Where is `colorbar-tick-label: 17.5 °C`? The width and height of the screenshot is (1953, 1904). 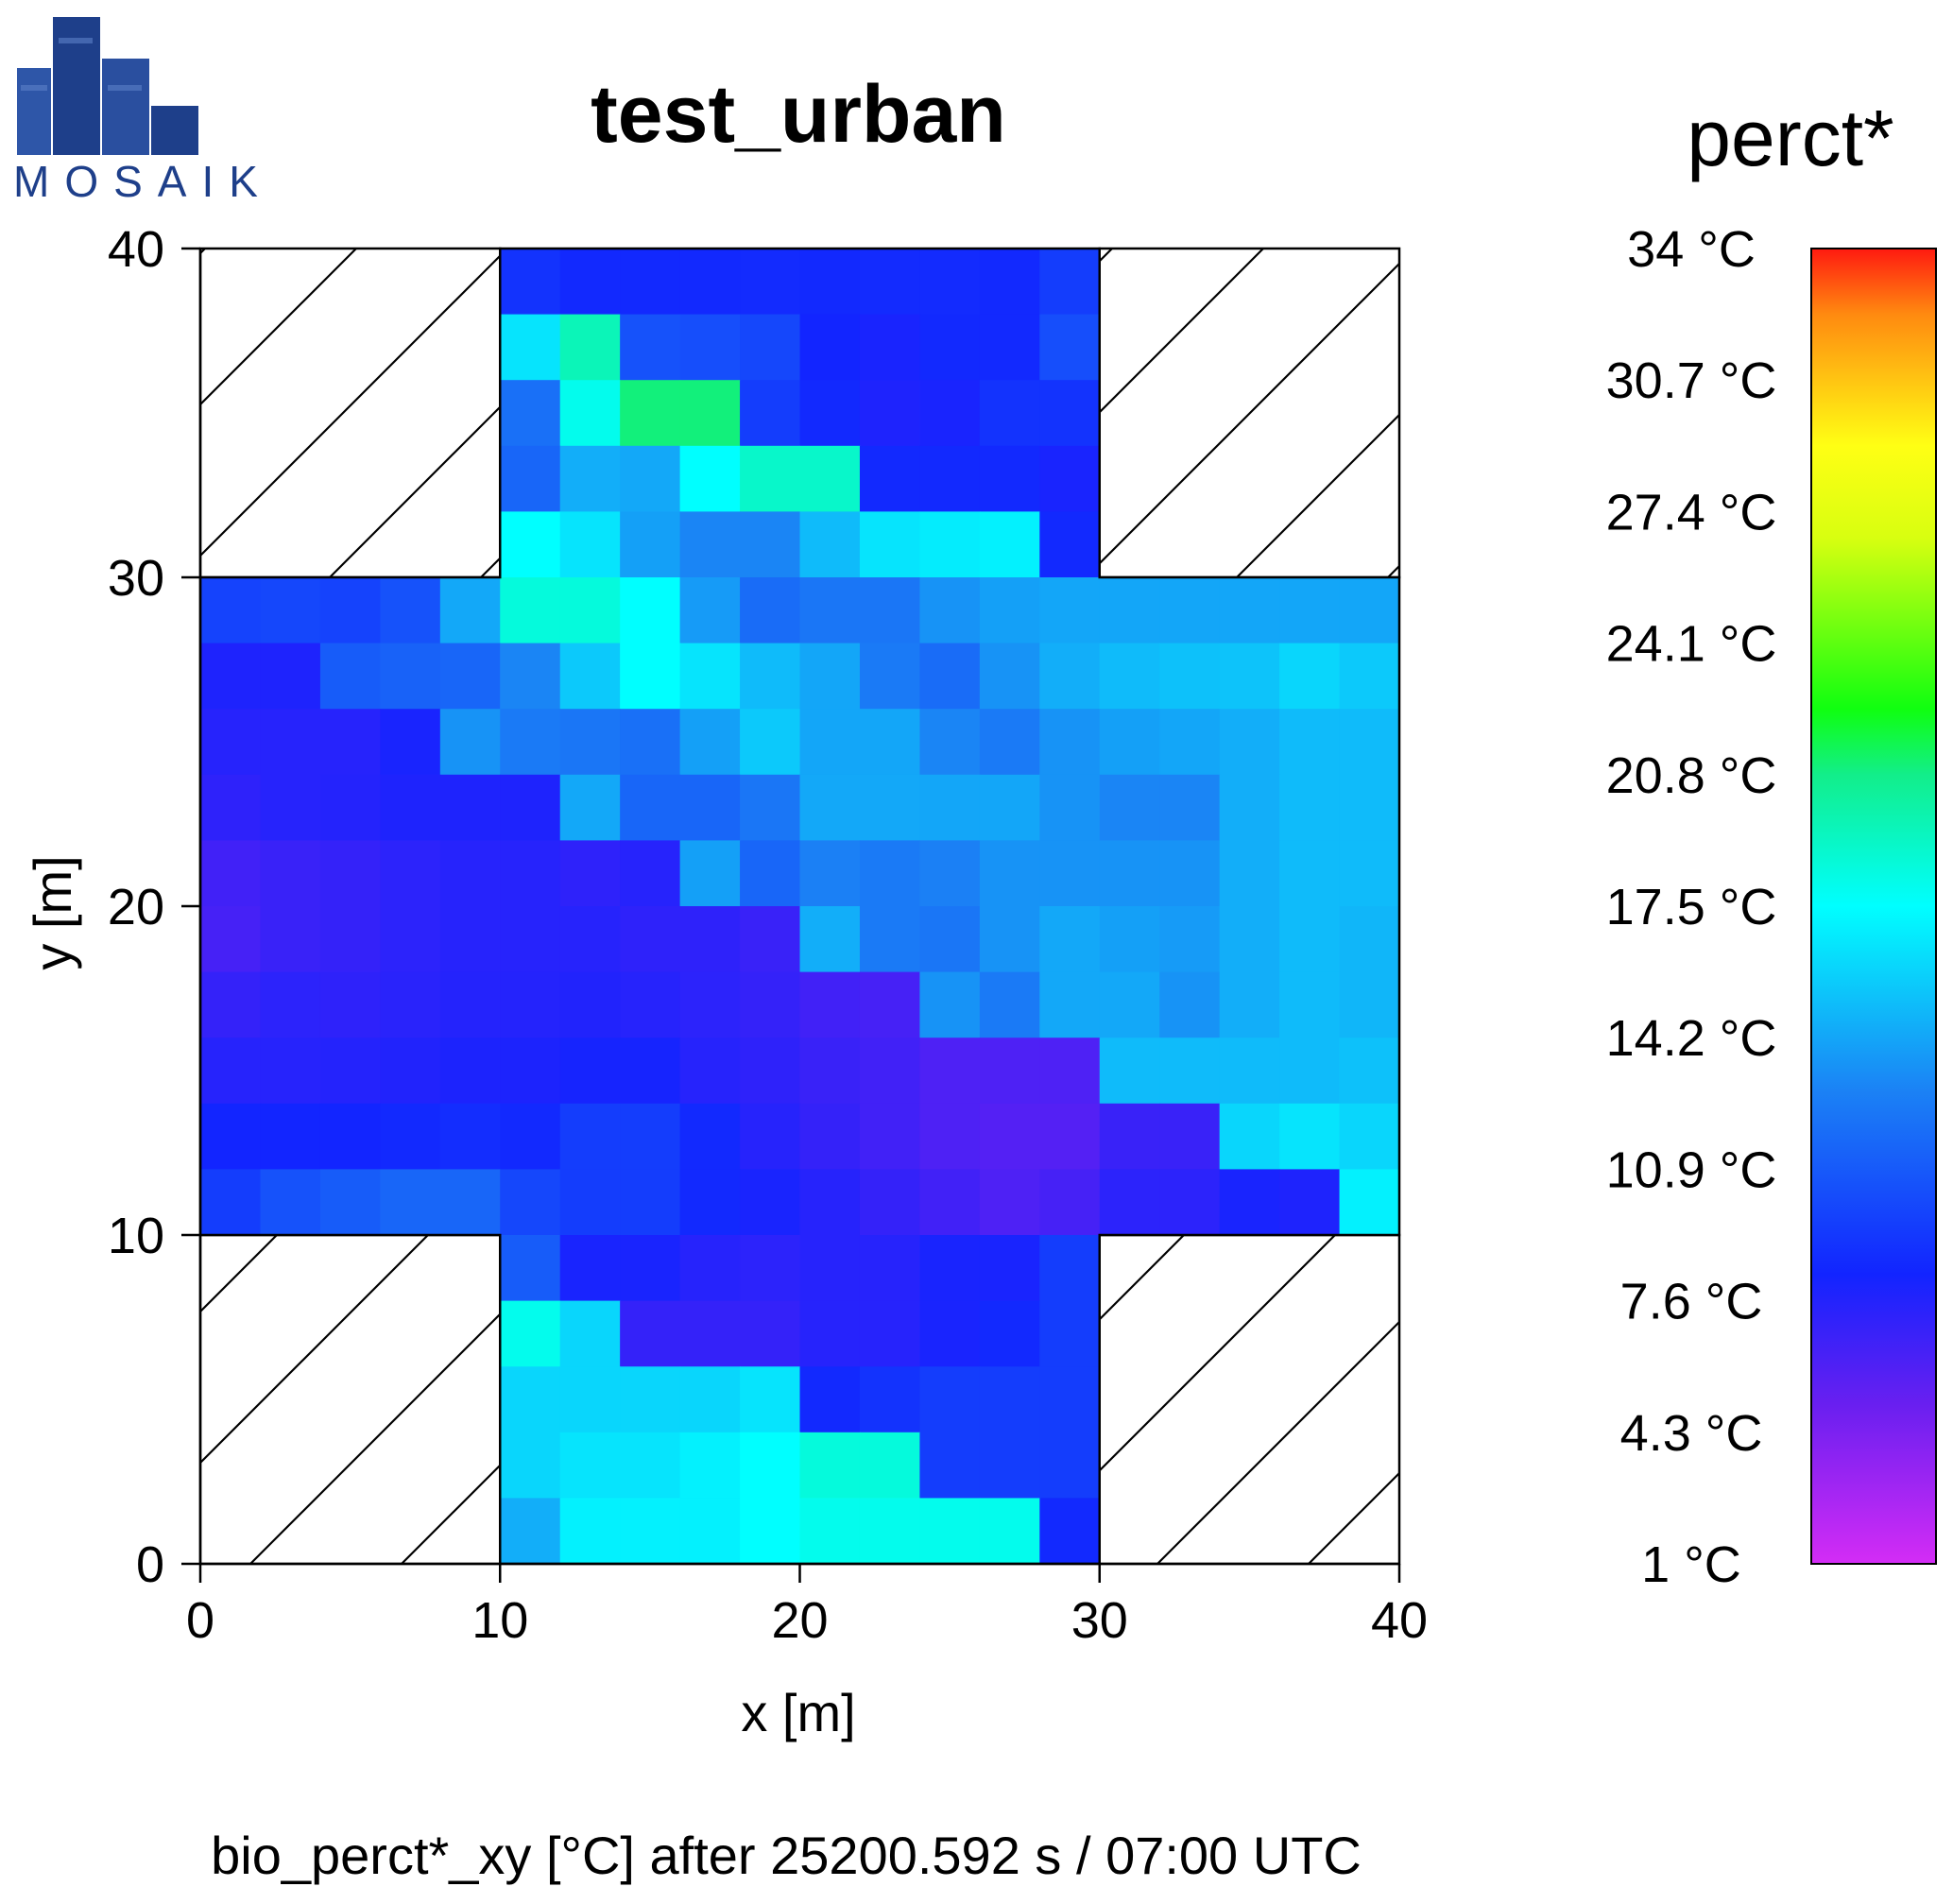 colorbar-tick-label: 17.5 °C is located at coordinates (1691, 907).